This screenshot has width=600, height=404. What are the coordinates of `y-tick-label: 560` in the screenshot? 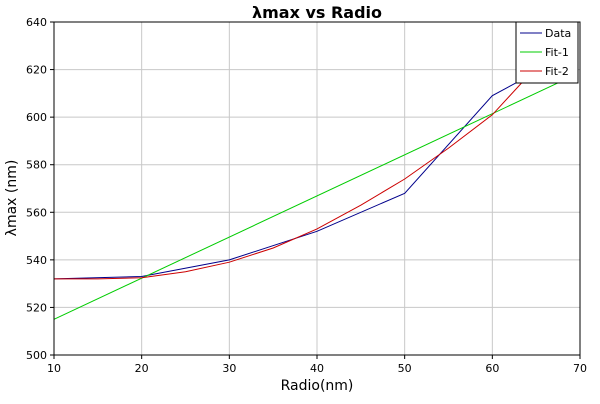 It's located at (36, 212).